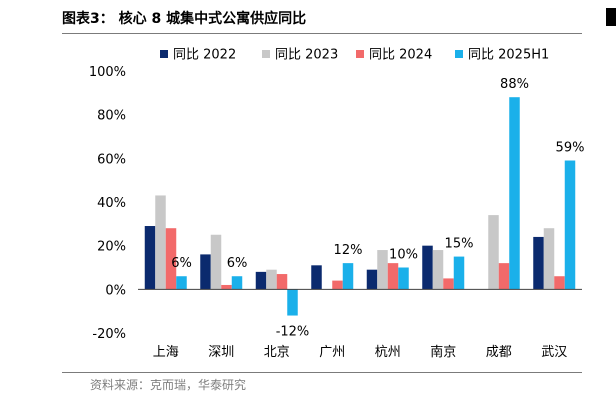 Image resolution: width=616 pixels, height=403 pixels. Describe the element at coordinates (360, 324) in the screenshot. I see `x-axis: 上海 深圳 北京 广州 杭州 南京 成都 武汉` at that location.